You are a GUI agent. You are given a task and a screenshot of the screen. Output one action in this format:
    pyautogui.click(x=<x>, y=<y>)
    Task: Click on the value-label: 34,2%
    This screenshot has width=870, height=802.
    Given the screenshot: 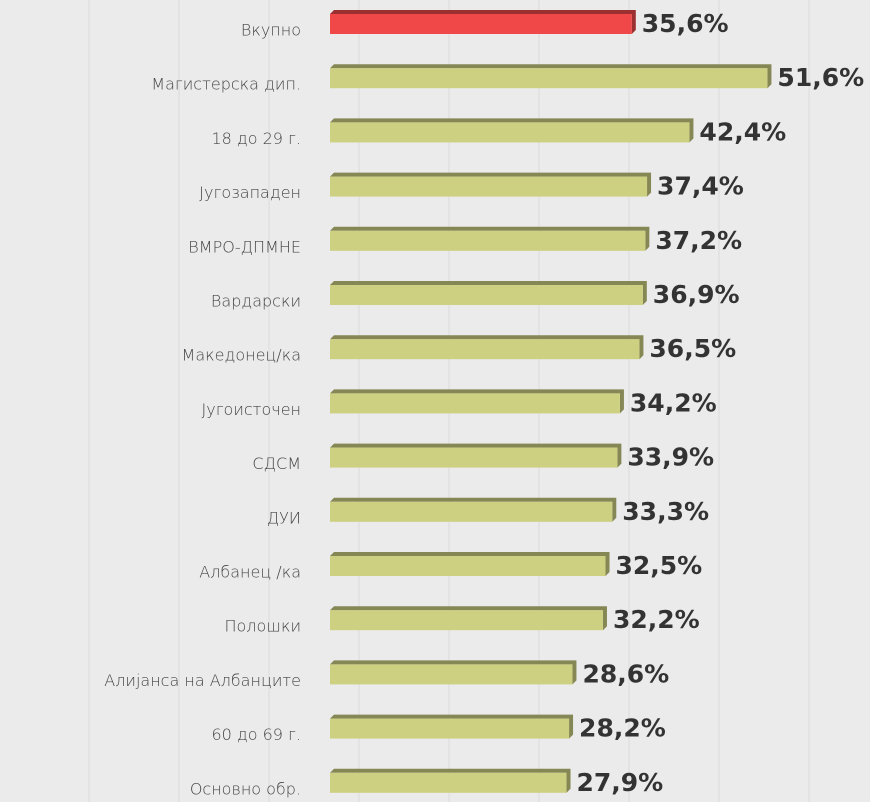 What is the action you would take?
    pyautogui.click(x=673, y=402)
    